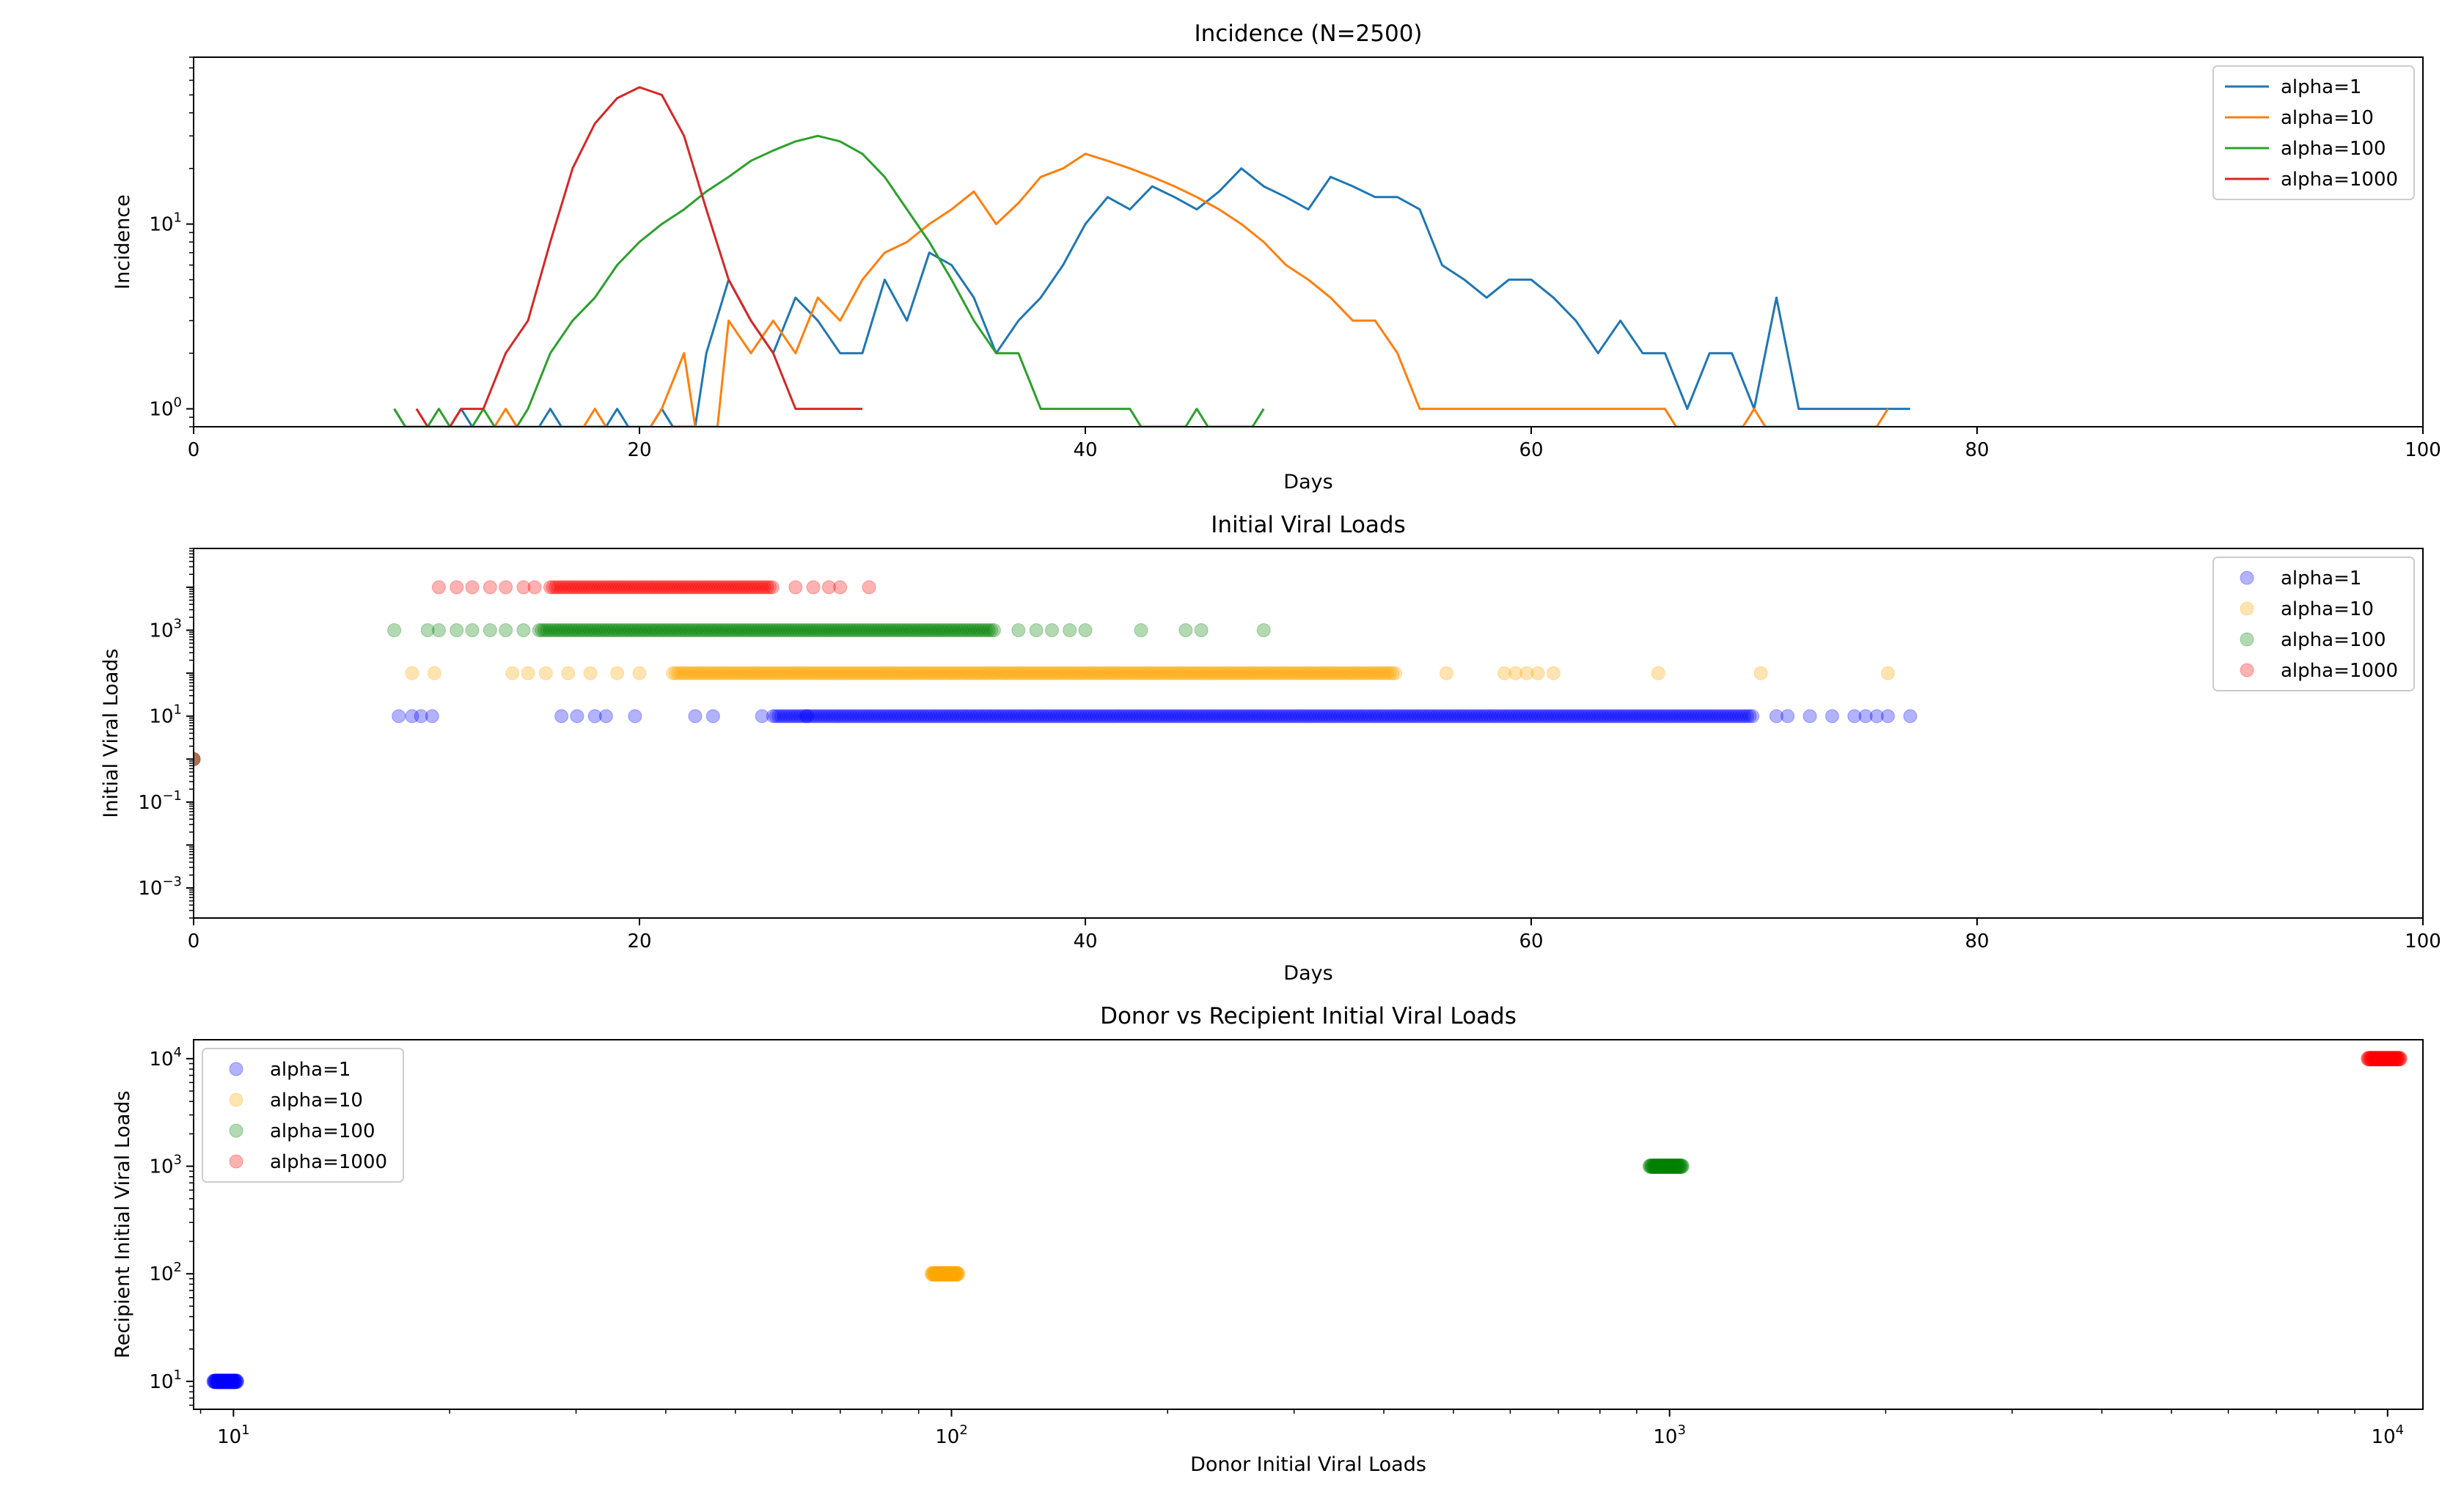  I want to click on series-points-alpha=10, so click(945, 1274).